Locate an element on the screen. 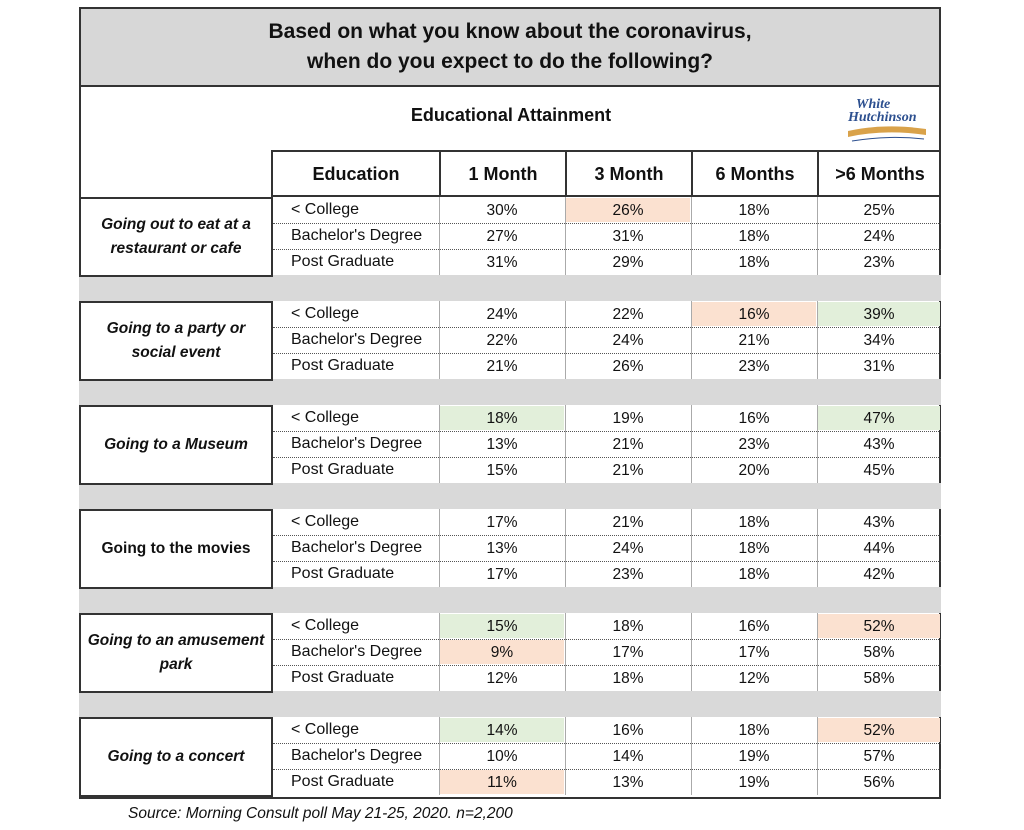 The image size is (1024, 830). activity-label: Going to an amusement park is located at coordinates (176, 653).